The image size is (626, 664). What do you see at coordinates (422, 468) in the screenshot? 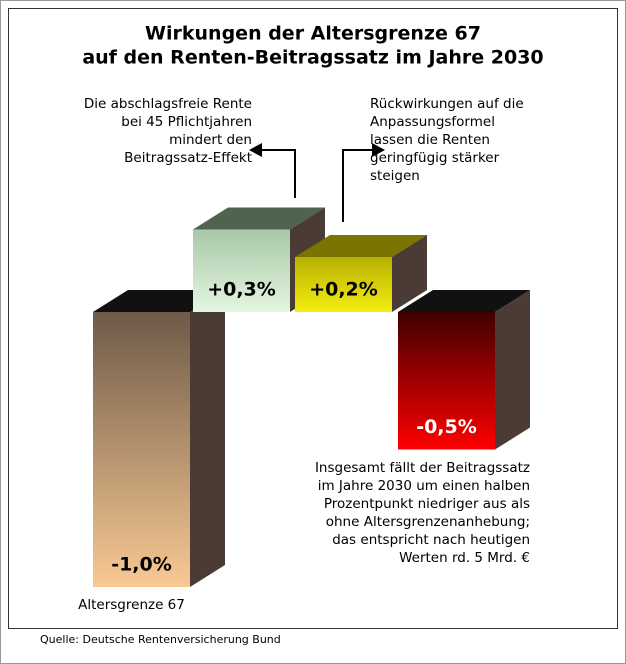
I see `annotation: Insgesamt fällt der Beitragssatz` at bounding box center [422, 468].